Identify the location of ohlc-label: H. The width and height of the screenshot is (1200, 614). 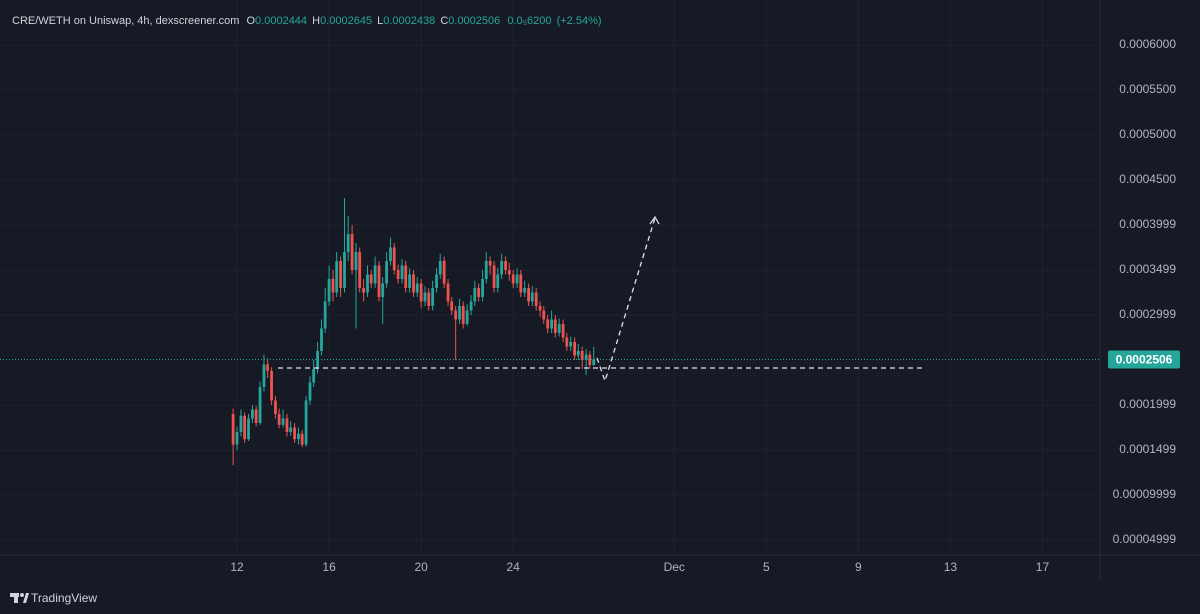
(316, 21).